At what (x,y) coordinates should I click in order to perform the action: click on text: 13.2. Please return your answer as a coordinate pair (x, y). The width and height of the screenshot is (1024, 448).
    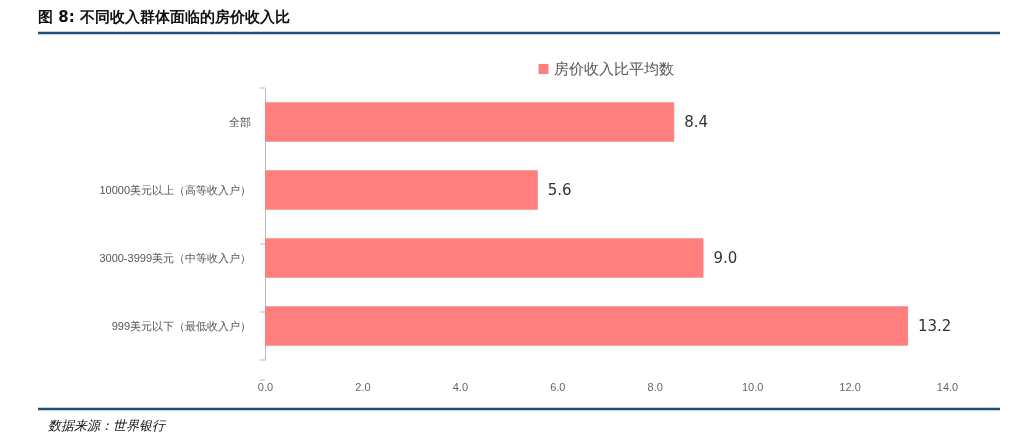
    Looking at the image, I should click on (935, 326).